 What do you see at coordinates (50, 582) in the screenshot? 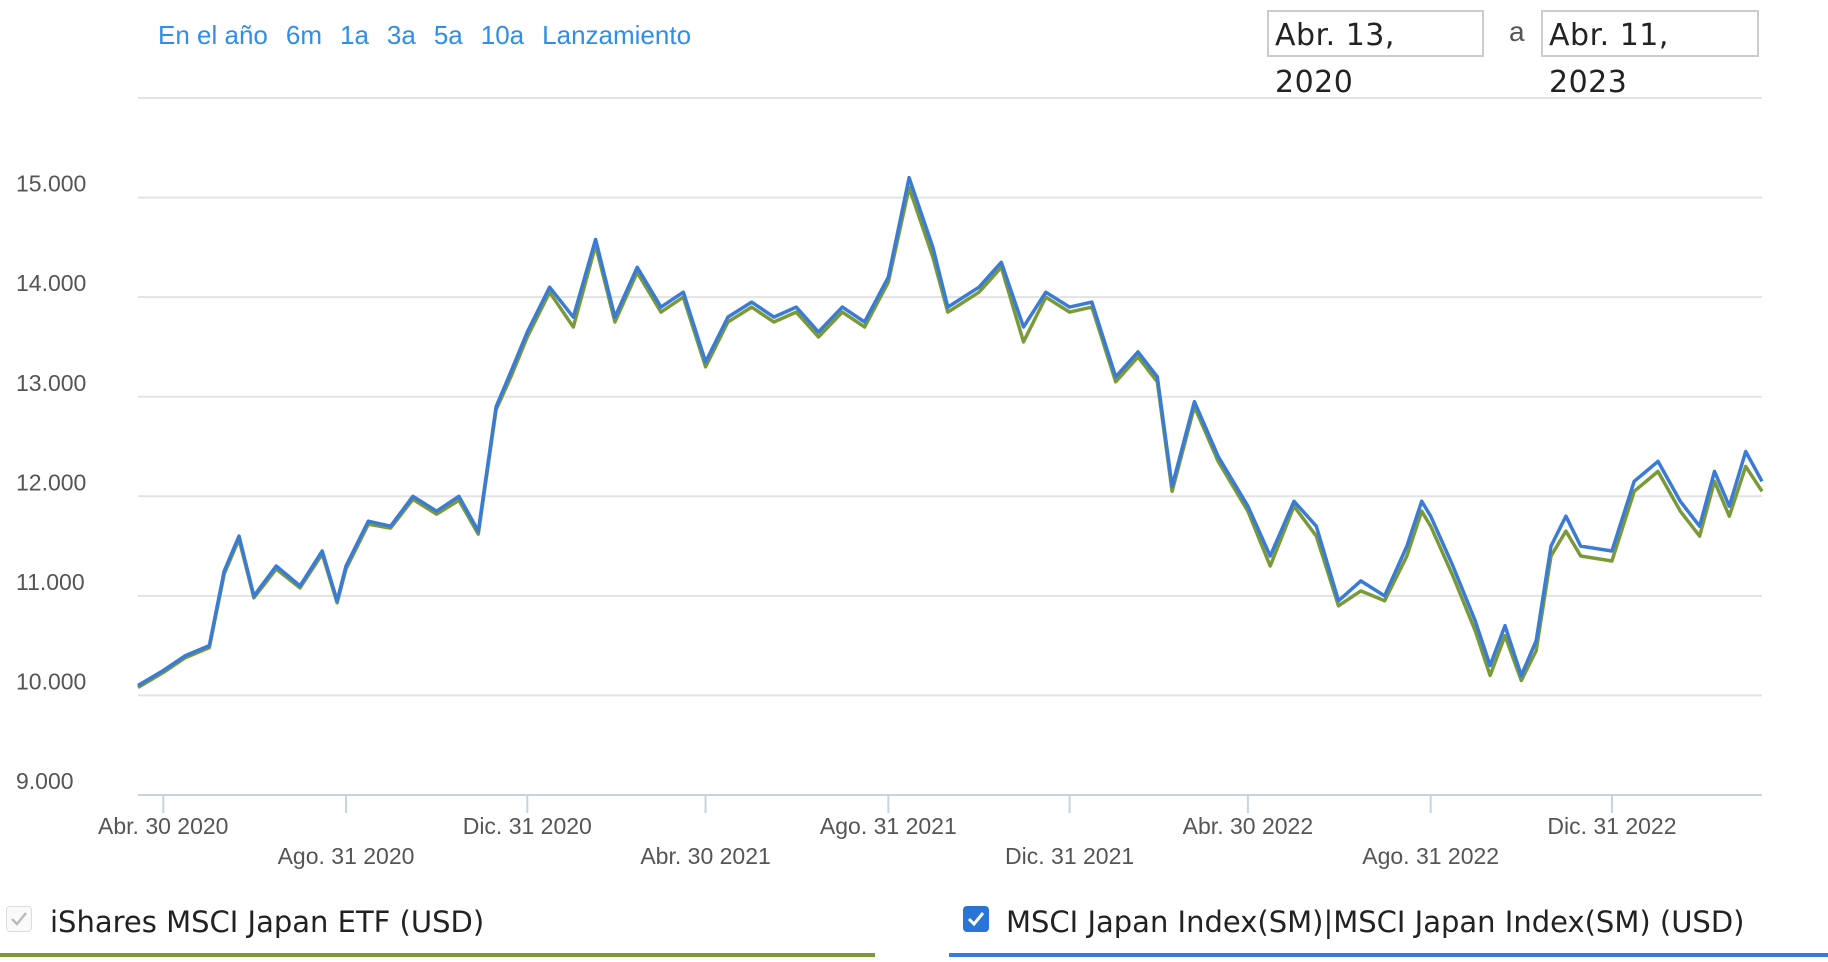
I see `y-tick-label: 11.000` at bounding box center [50, 582].